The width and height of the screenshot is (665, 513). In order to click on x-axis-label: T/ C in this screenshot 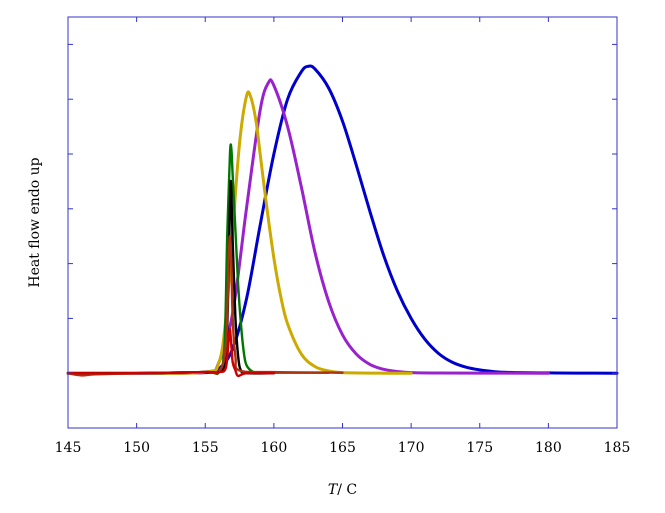, I will do `click(342, 490)`.